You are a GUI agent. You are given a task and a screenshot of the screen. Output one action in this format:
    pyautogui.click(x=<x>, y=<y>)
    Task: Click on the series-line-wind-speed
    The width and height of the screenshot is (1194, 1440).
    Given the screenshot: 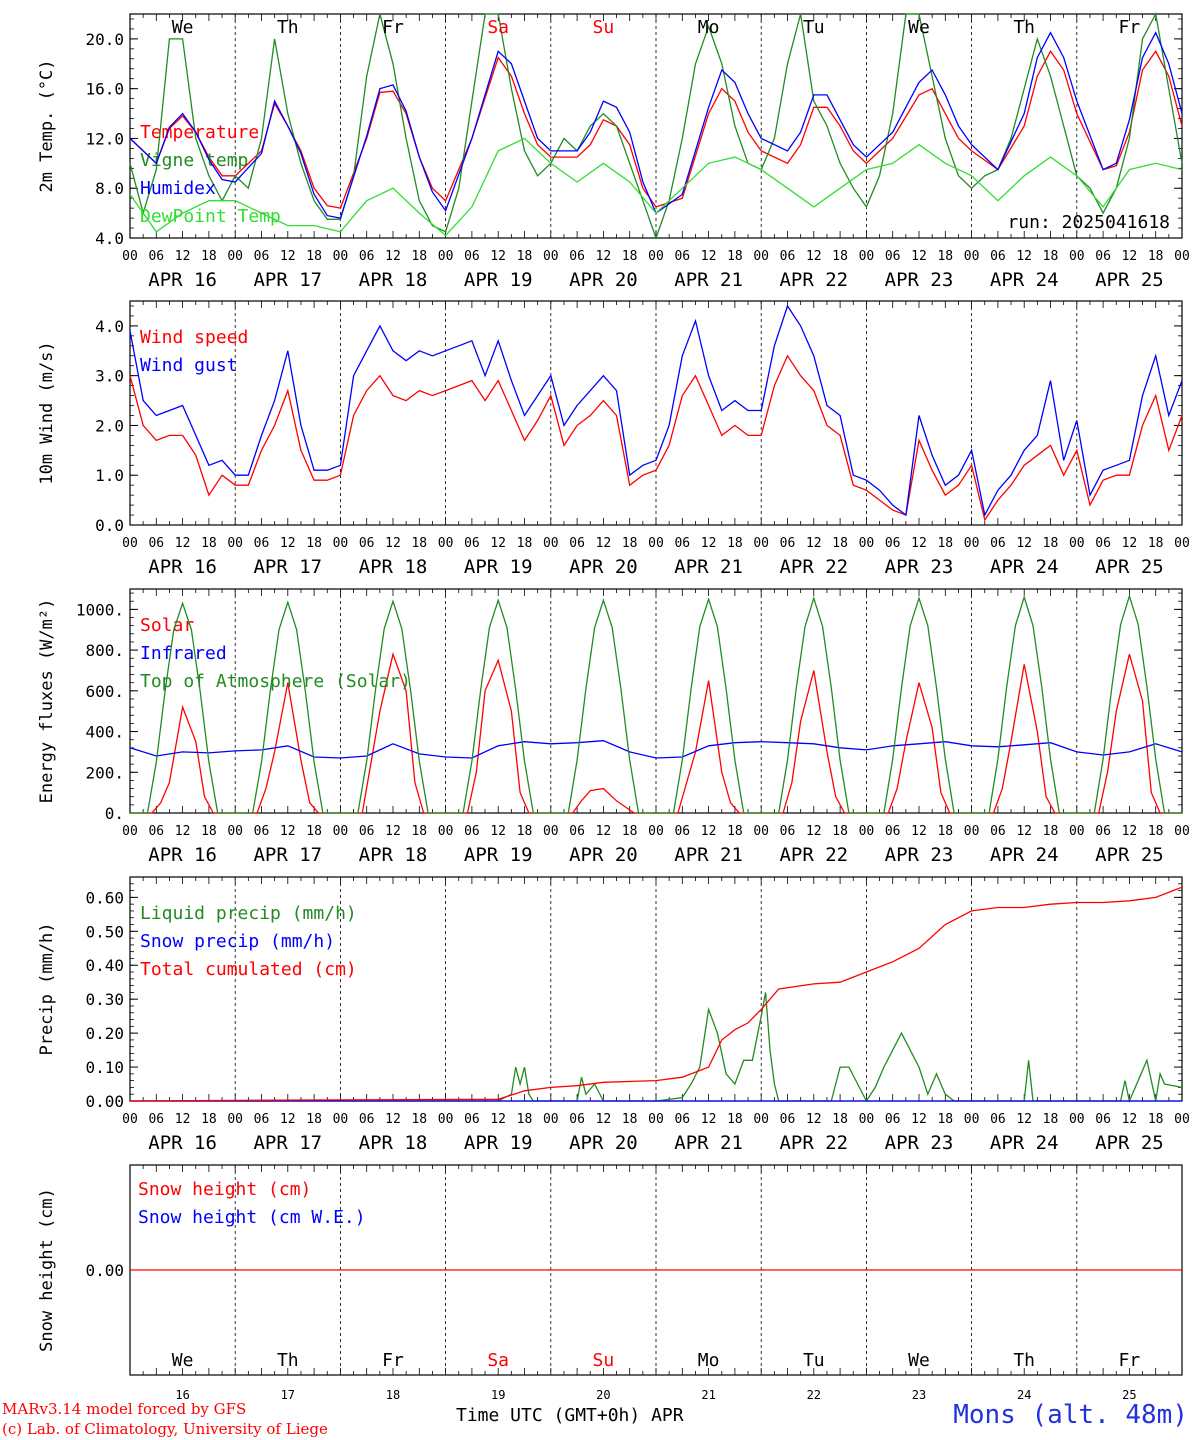 What is the action you would take?
    pyautogui.click(x=656, y=438)
    